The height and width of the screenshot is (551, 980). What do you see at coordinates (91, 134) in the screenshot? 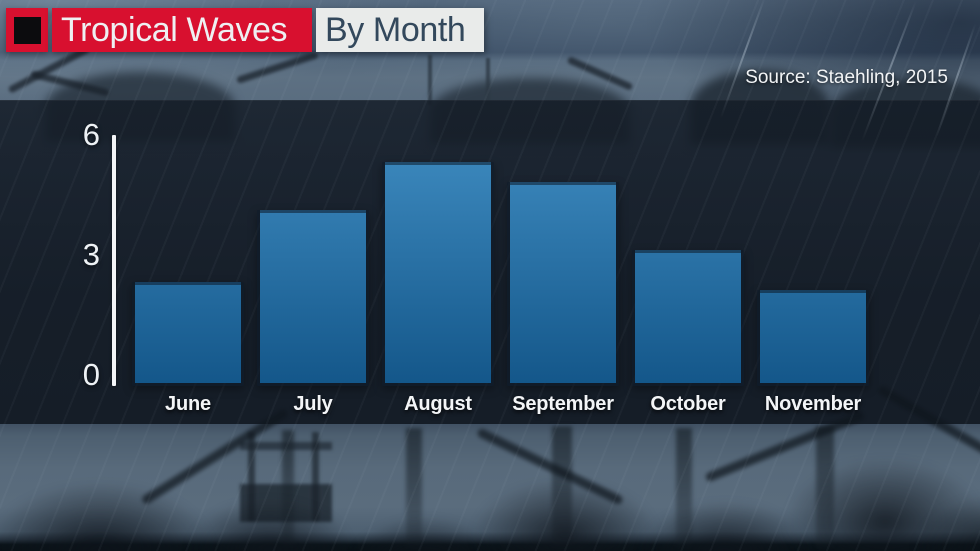
I see `y-tick-6: 6` at bounding box center [91, 134].